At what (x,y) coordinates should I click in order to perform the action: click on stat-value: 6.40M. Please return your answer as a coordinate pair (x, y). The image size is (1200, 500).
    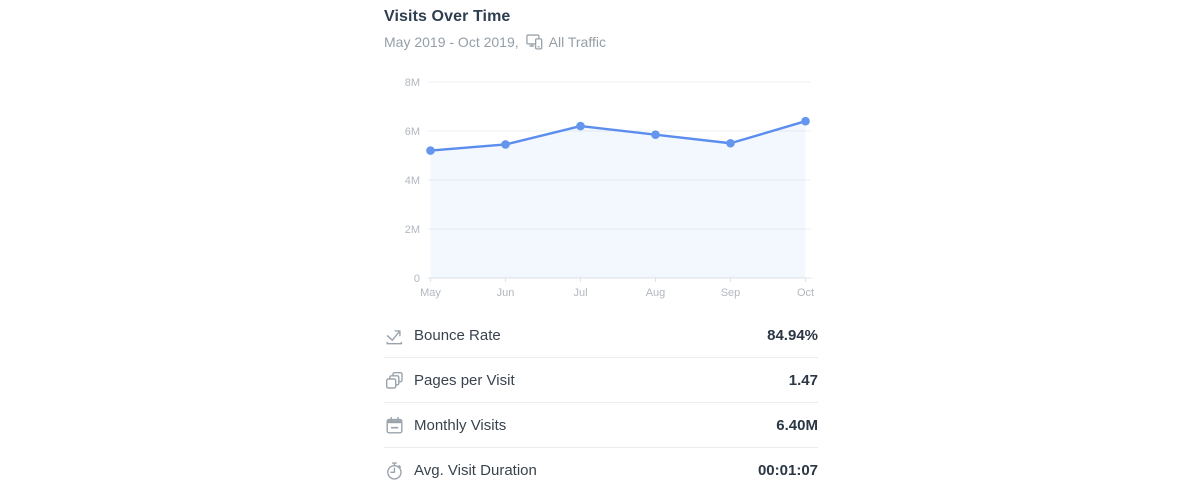
    Looking at the image, I should click on (797, 425).